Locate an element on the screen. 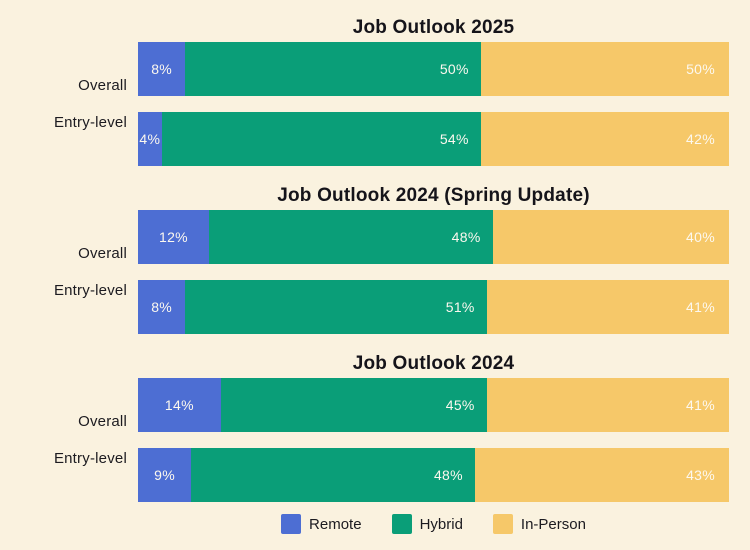 The image size is (750, 550). section-title: Job Outlook 2024 is located at coordinates (433, 363).